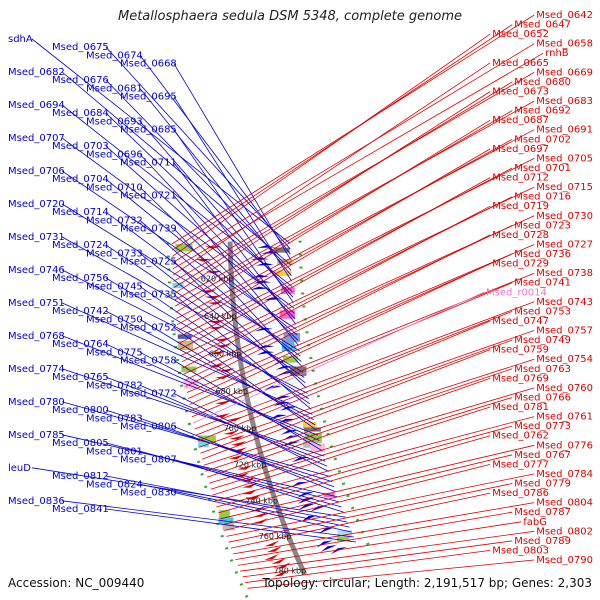 The width and height of the screenshot is (600, 600). I want to click on gene-label: Msed_0806, so click(148, 427).